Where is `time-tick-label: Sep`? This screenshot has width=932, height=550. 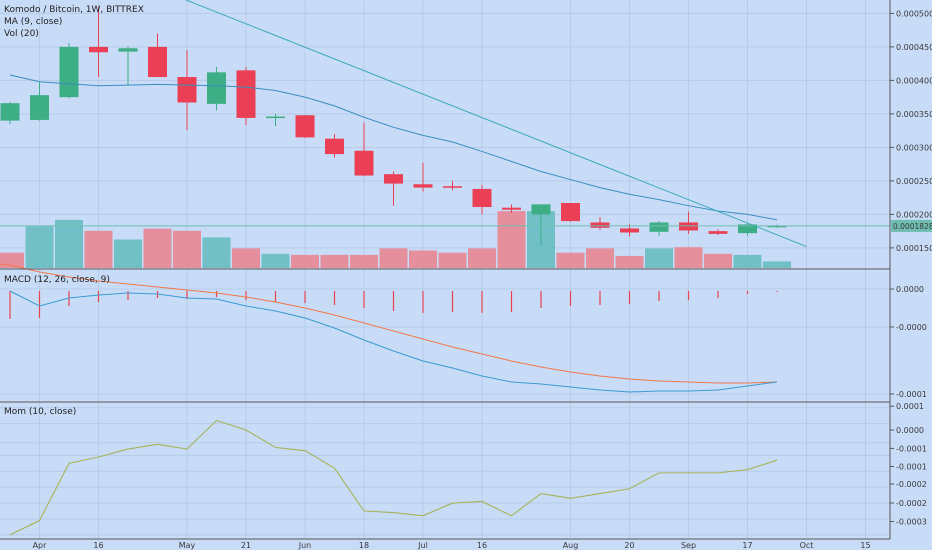
time-tick-label: Sep is located at coordinates (688, 545).